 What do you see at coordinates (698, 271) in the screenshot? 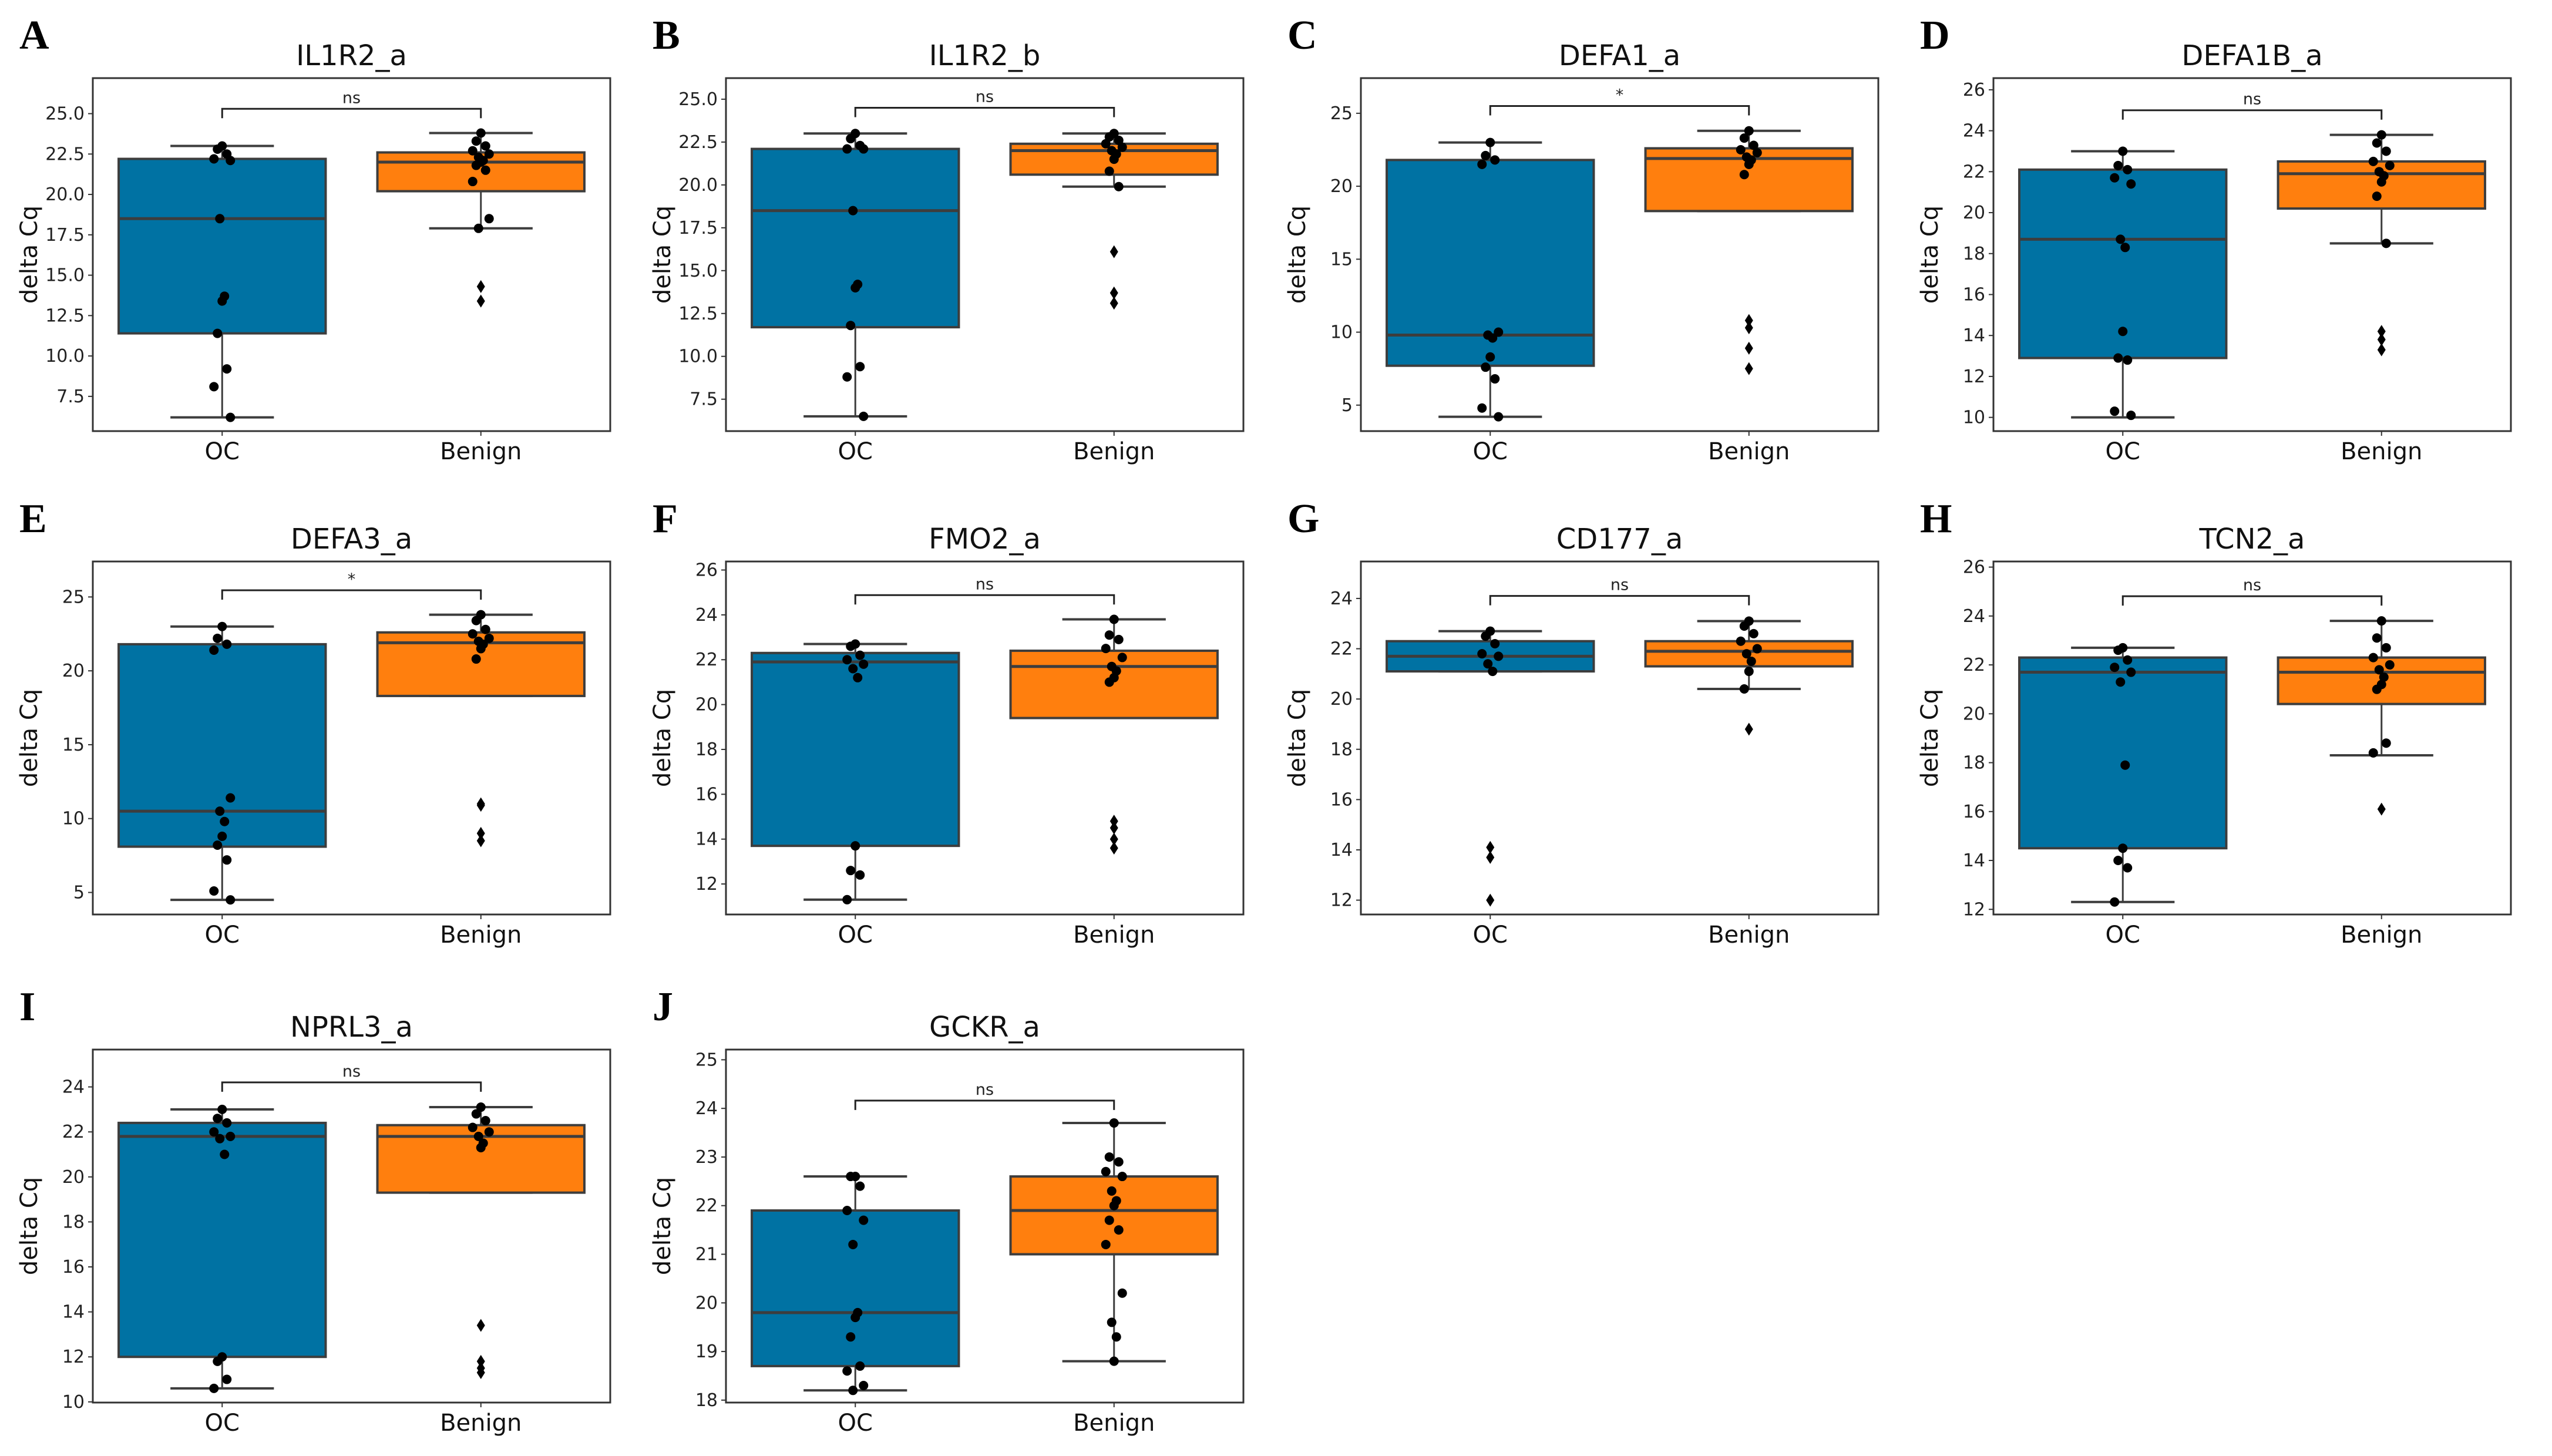
I see `y-tick-label: 15.0` at bounding box center [698, 271].